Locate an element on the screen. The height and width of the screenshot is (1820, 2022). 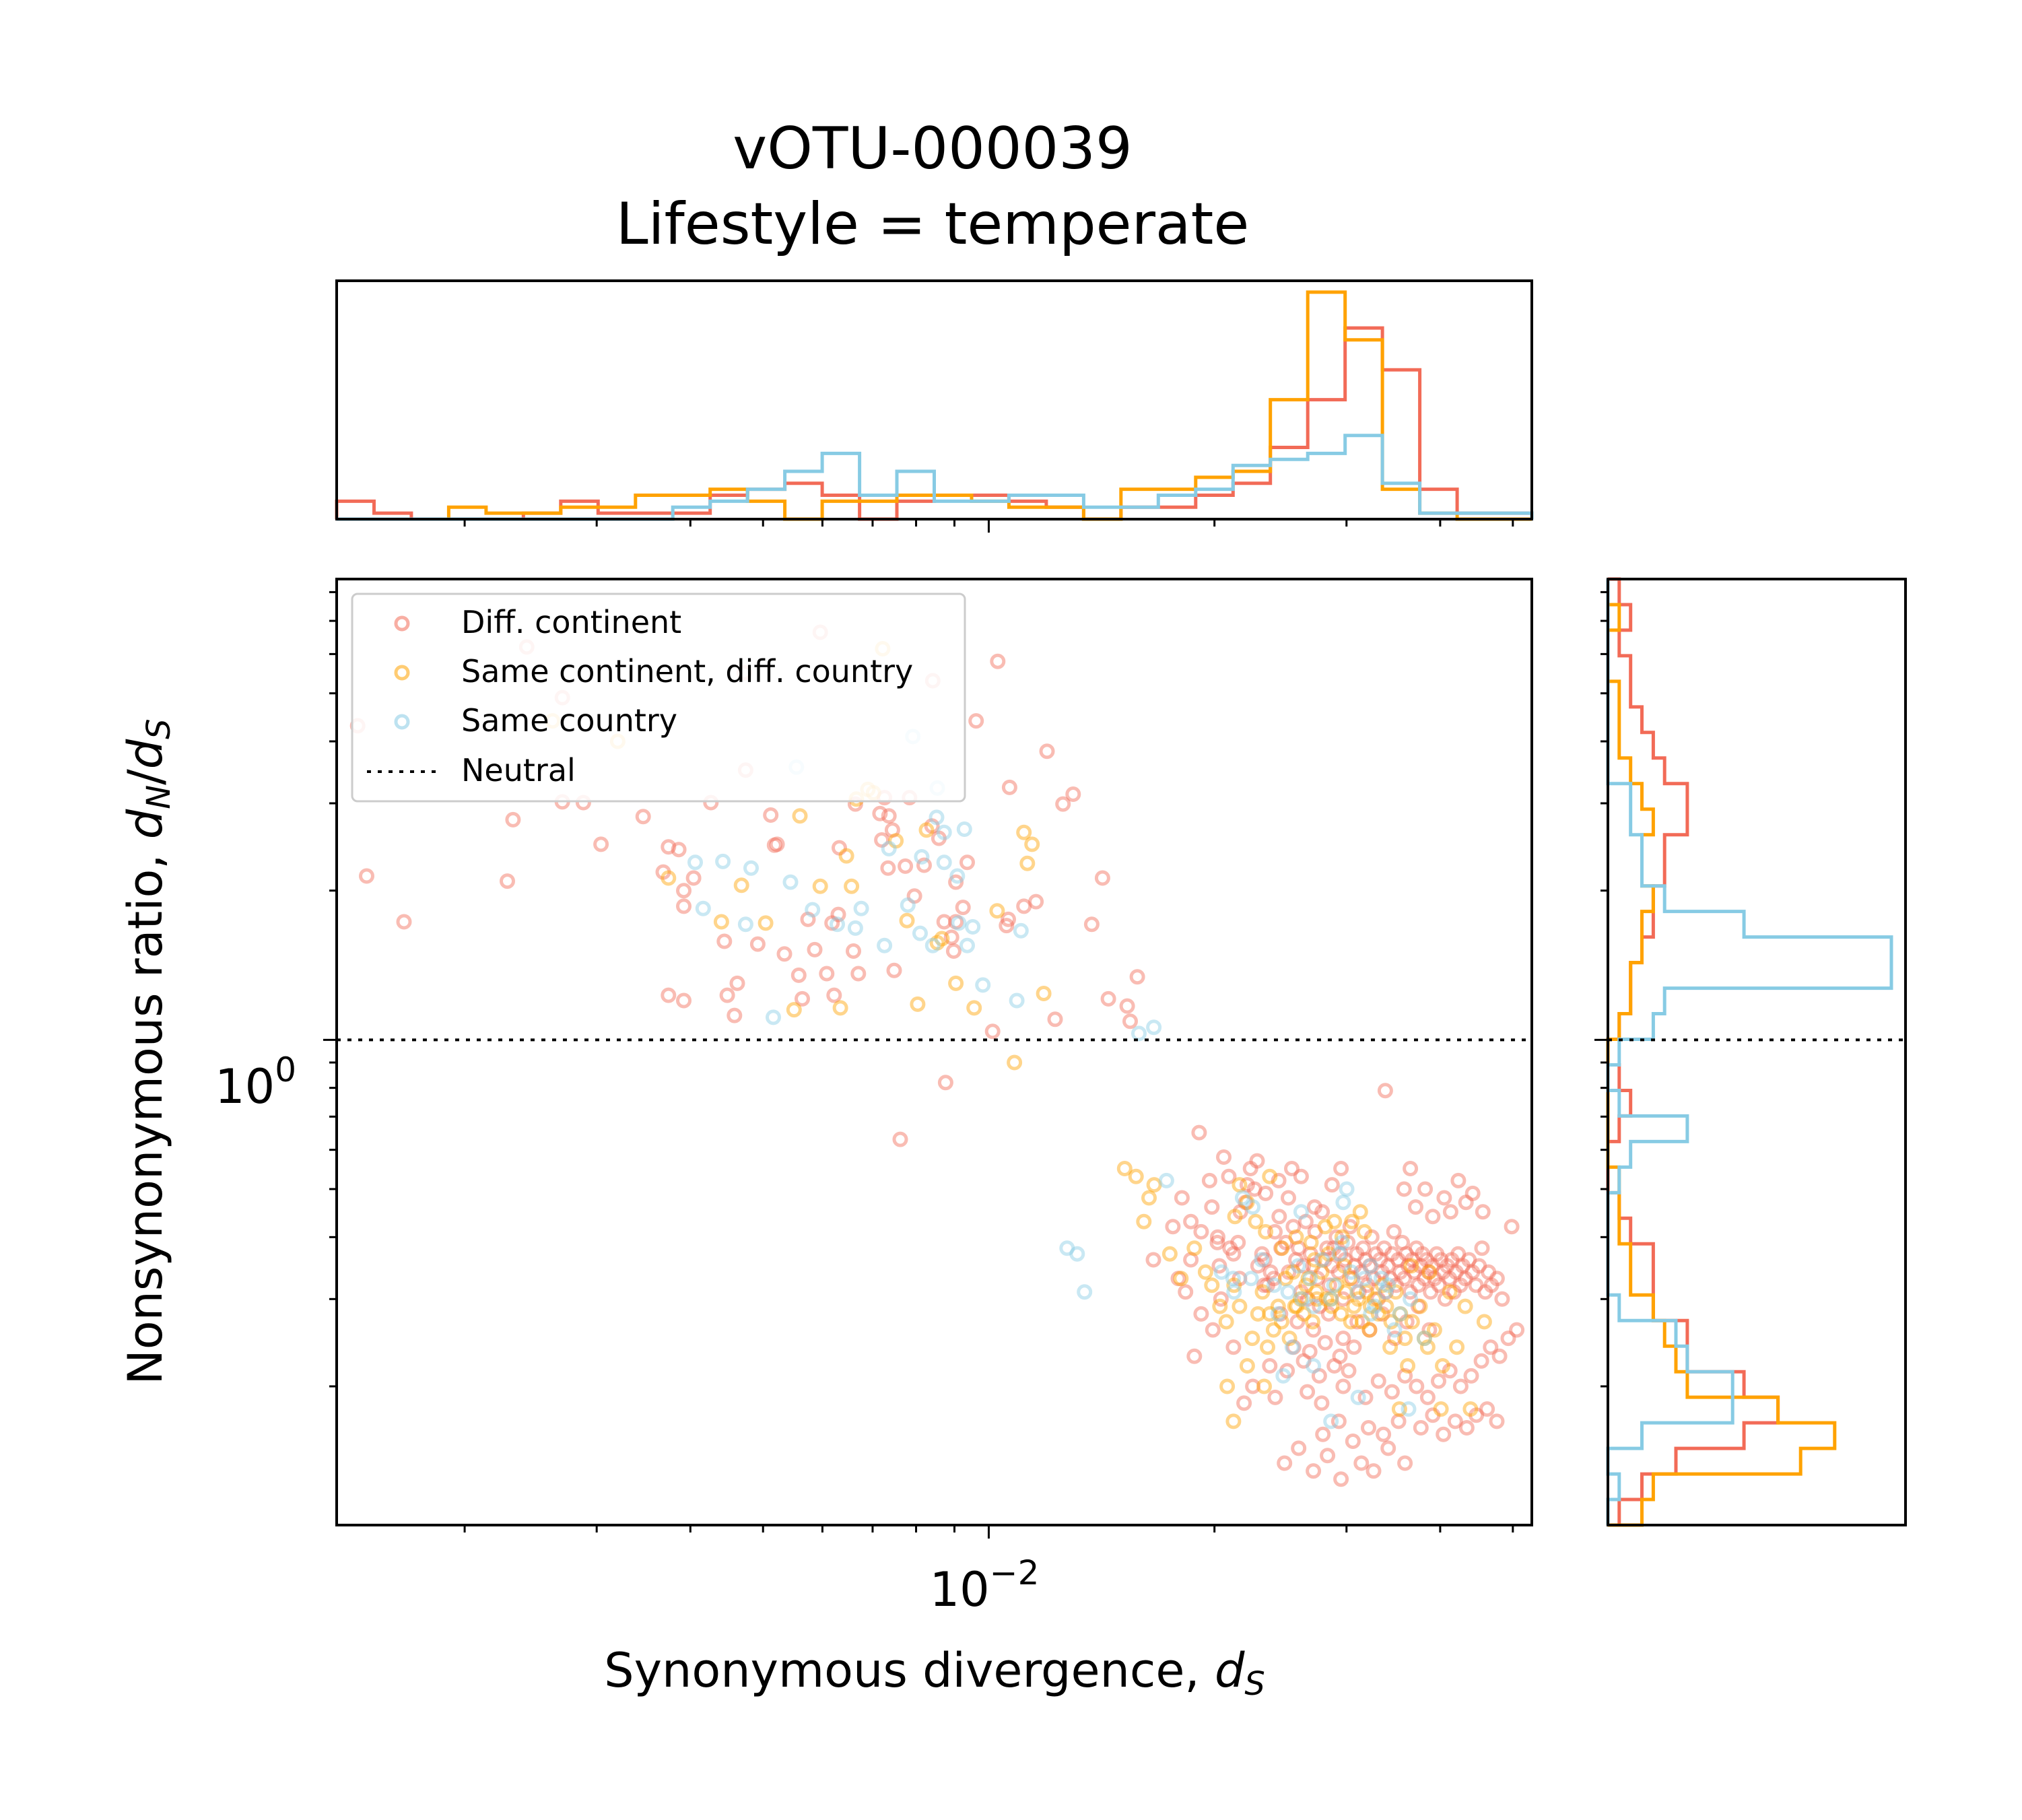
legend-label-neutral: Neutral is located at coordinates (518, 770).